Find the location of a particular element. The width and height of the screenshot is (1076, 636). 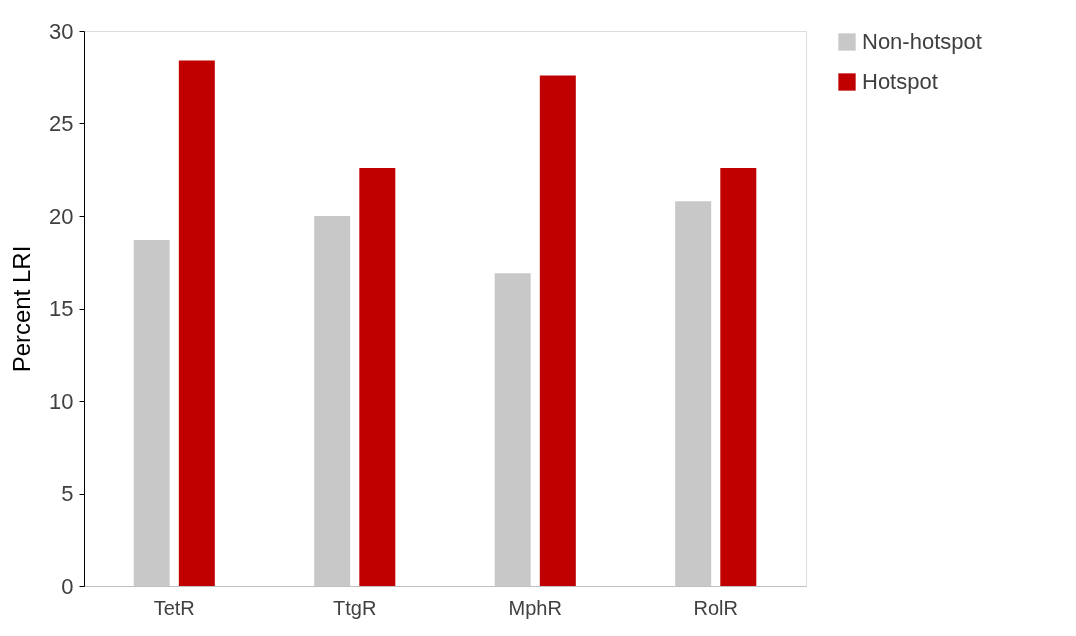

legend-label: Hotspot is located at coordinates (900, 81).